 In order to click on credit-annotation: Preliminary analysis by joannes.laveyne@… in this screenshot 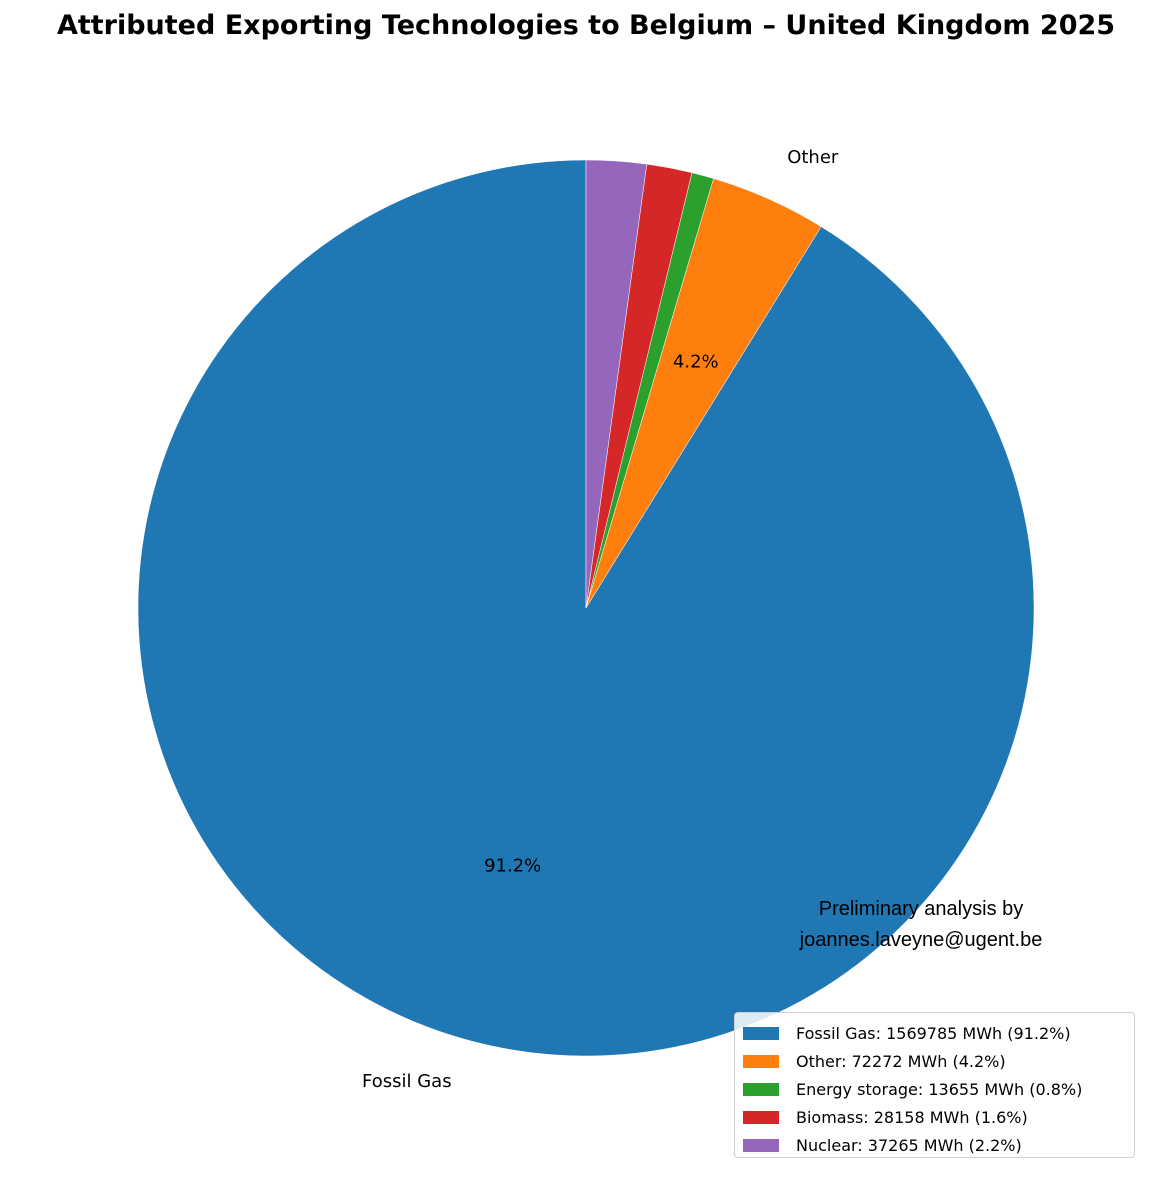, I will do `click(921, 925)`.